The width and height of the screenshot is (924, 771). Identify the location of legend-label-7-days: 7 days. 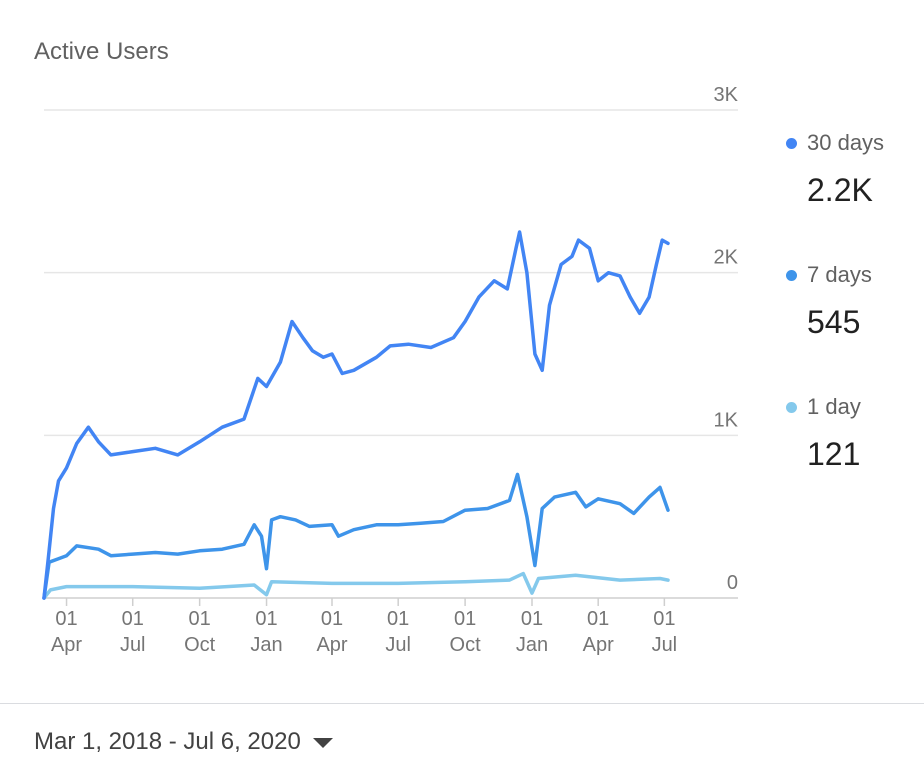
(839, 274).